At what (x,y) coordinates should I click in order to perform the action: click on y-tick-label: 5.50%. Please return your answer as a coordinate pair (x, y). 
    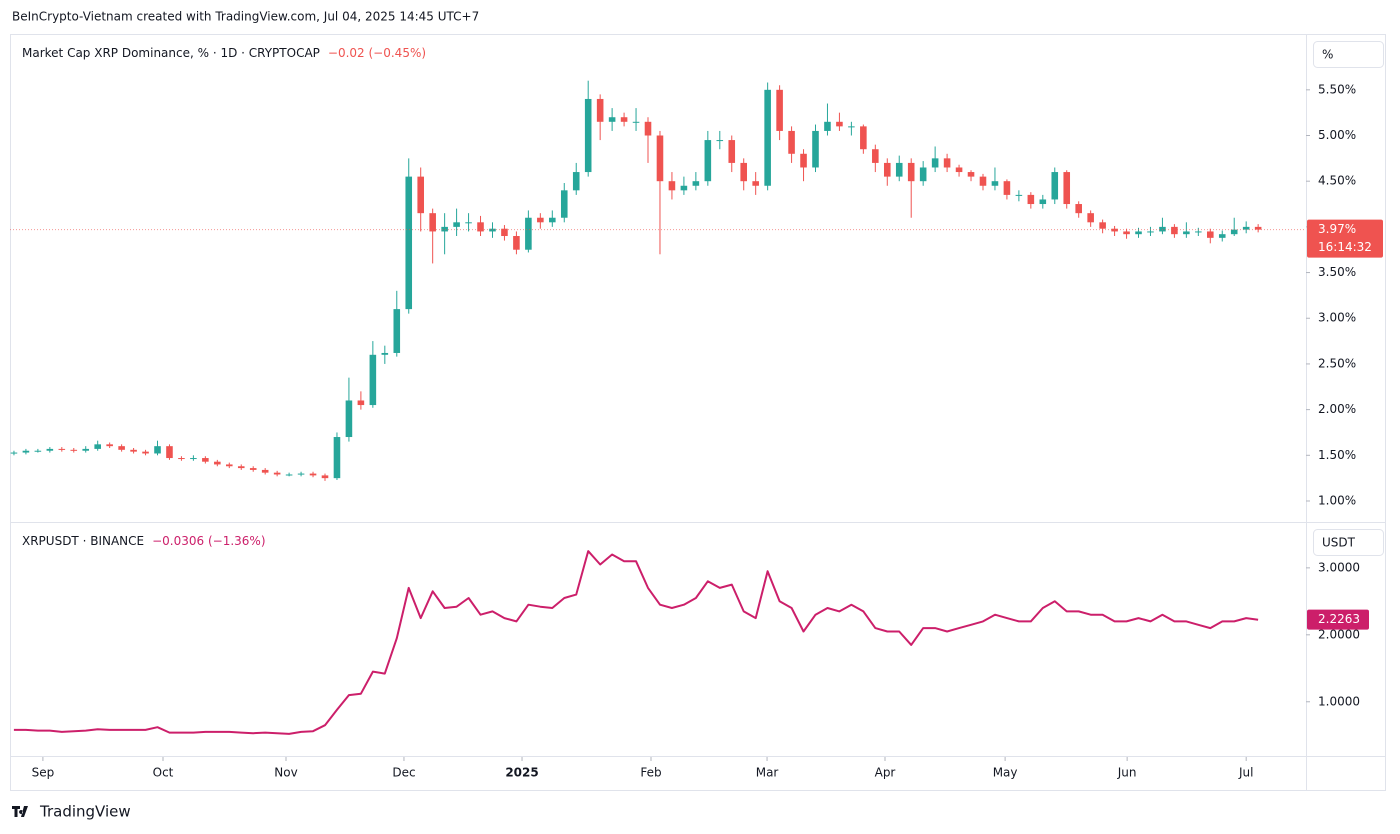
    Looking at the image, I should click on (1337, 89).